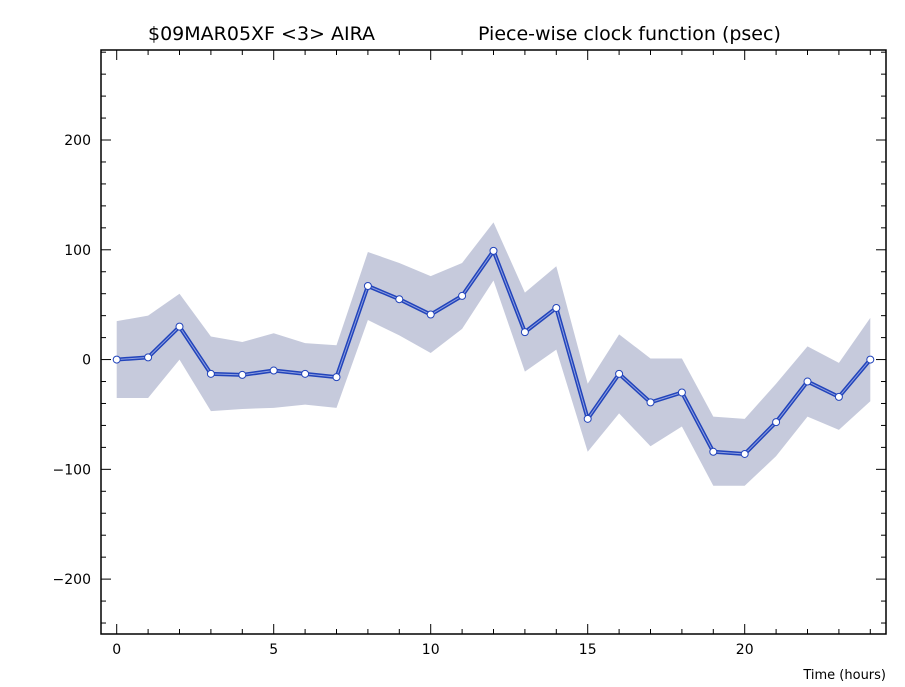  I want to click on y-tick-label: 0, so click(86, 361).